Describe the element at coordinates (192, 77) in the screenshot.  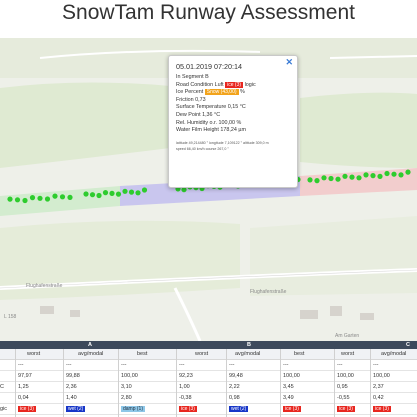
I see `popup-segment: In Segment B` at that location.